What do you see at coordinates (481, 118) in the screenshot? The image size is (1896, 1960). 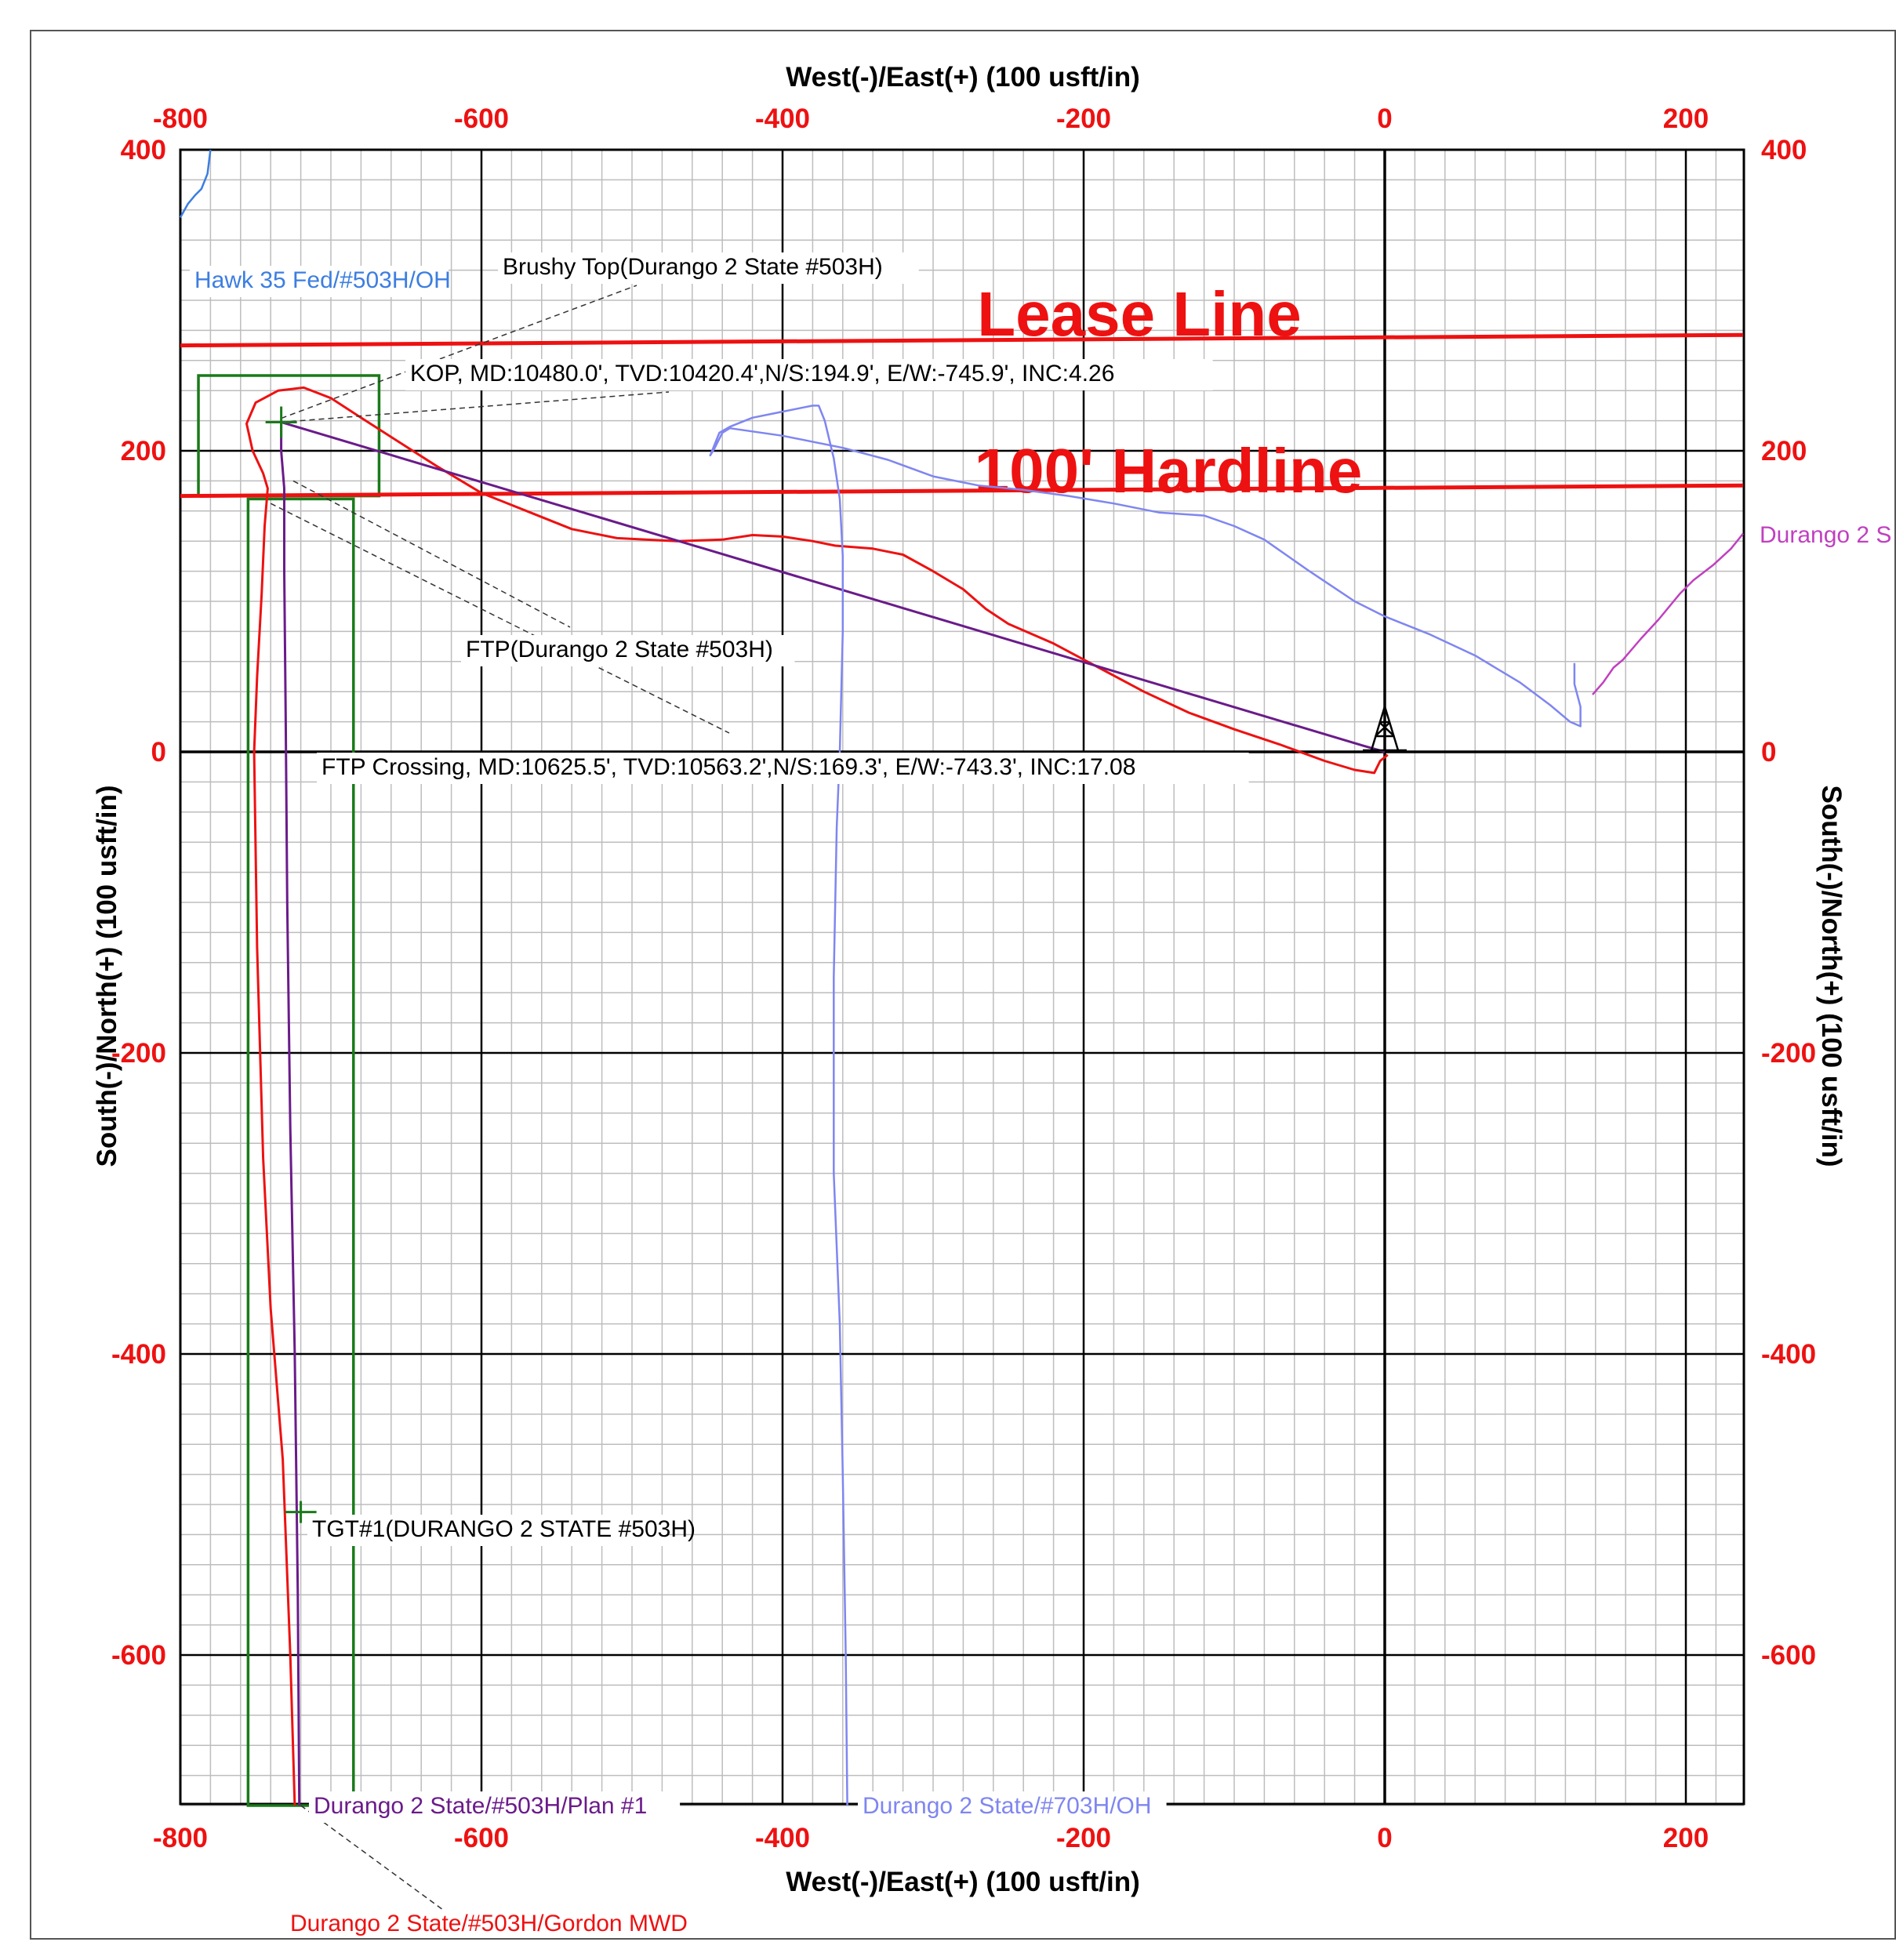 I see `x-tick-label-top: -600` at bounding box center [481, 118].